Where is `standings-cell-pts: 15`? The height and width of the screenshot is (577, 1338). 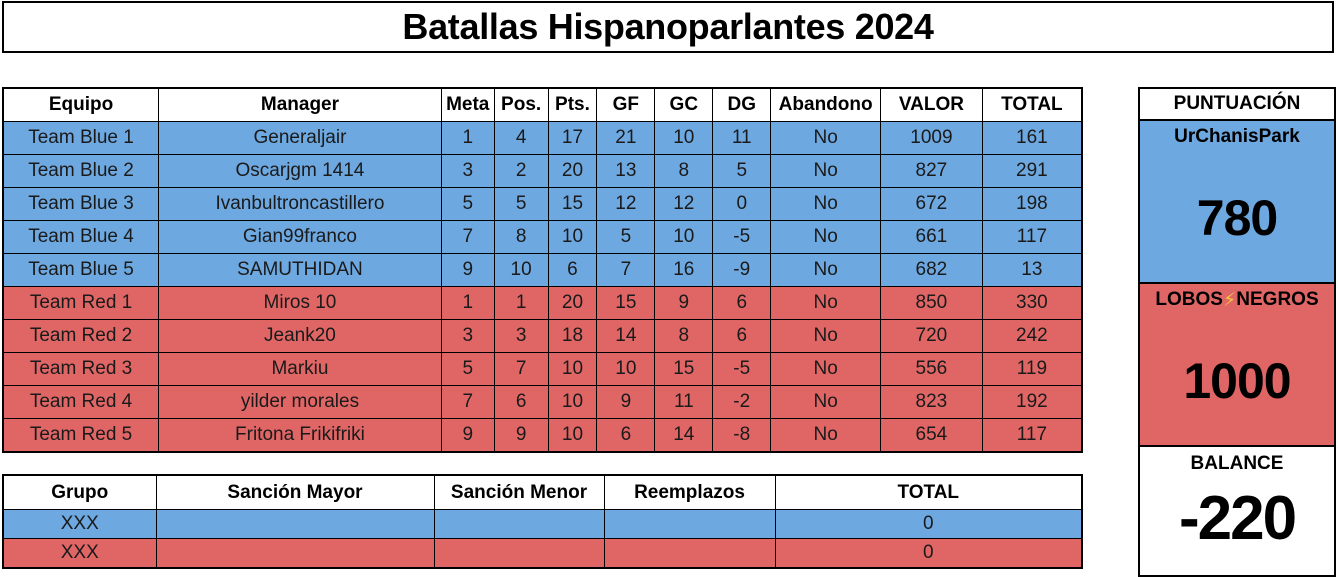 standings-cell-pts: 15 is located at coordinates (572, 204).